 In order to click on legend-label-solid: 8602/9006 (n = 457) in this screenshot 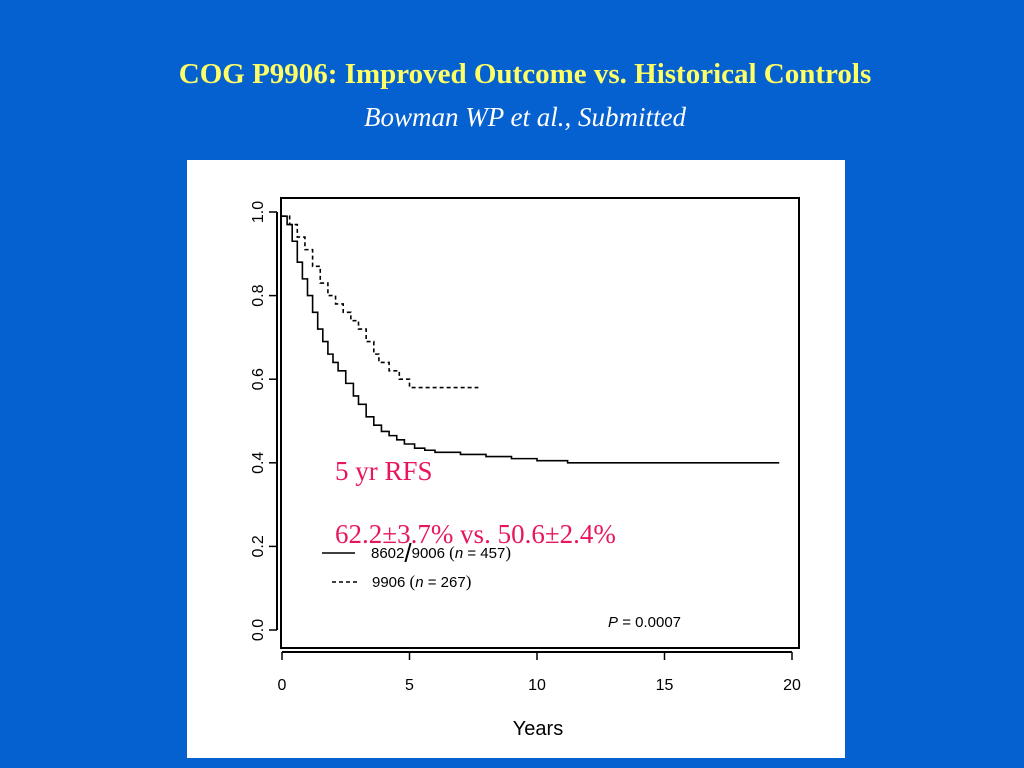, I will do `click(441, 553)`.